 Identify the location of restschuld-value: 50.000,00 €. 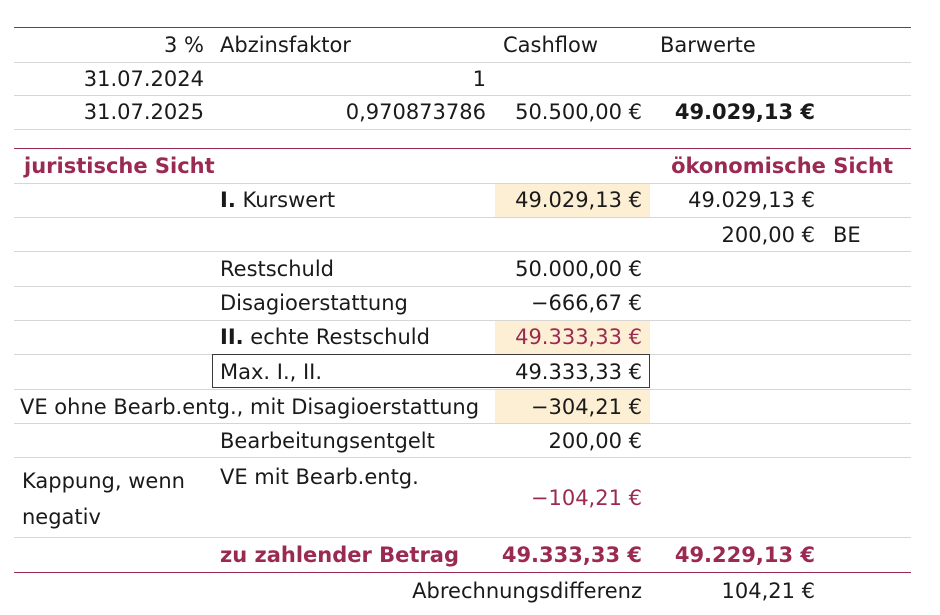
(578, 269).